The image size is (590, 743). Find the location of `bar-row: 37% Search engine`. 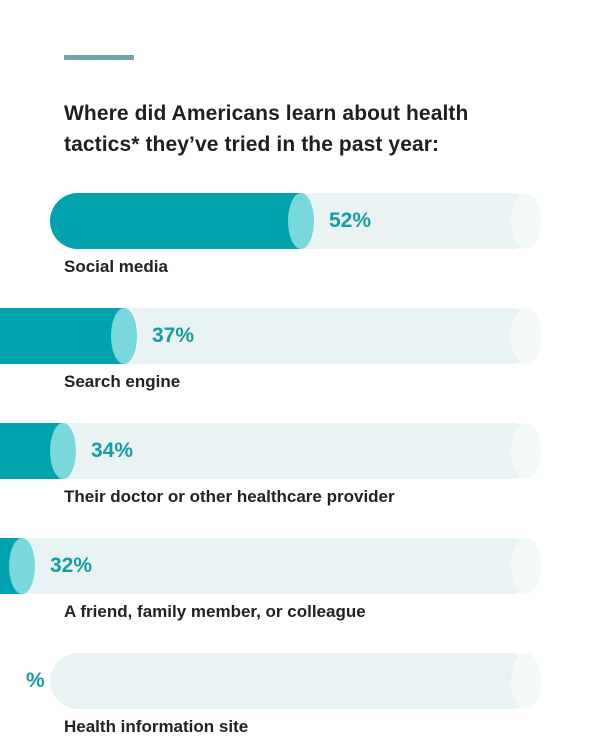

bar-row: 37% Search engine is located at coordinates (295, 353).